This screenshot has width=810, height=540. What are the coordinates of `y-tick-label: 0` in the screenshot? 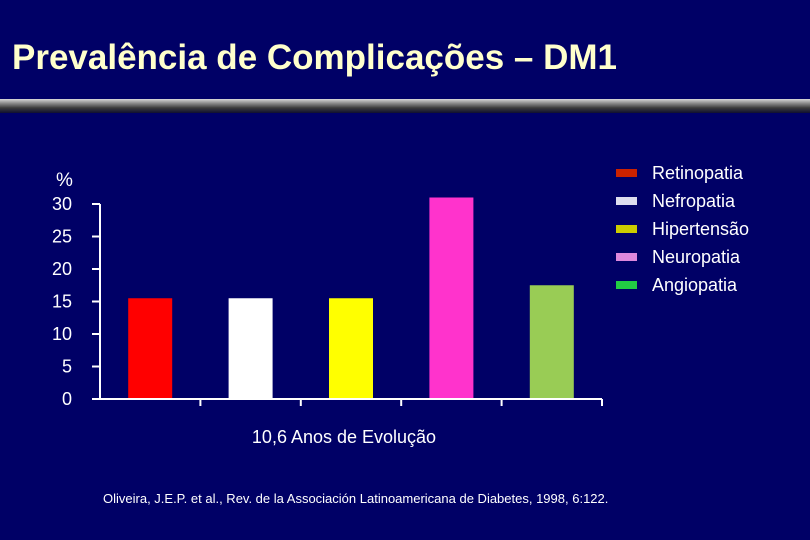 It's located at (67, 399).